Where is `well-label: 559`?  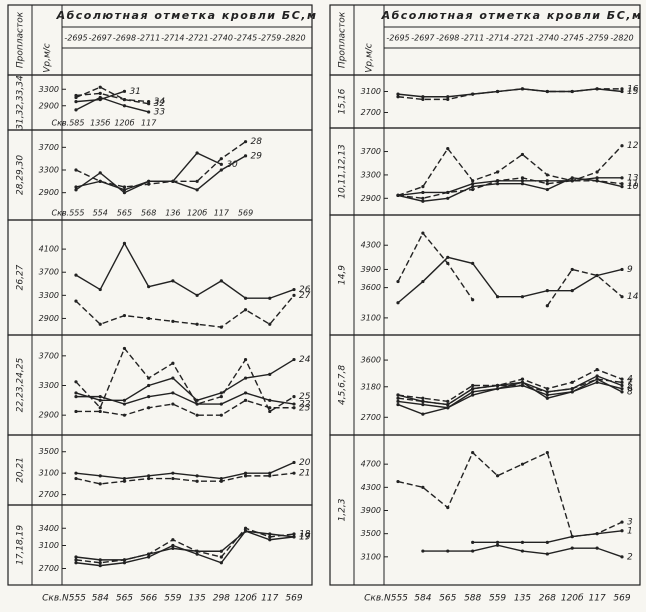 well-label: 559 is located at coordinates (172, 599).